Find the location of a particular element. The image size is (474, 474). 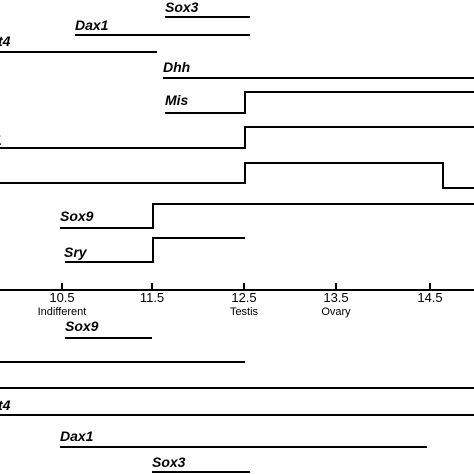

stage-label: Indifferent is located at coordinates (62, 312).